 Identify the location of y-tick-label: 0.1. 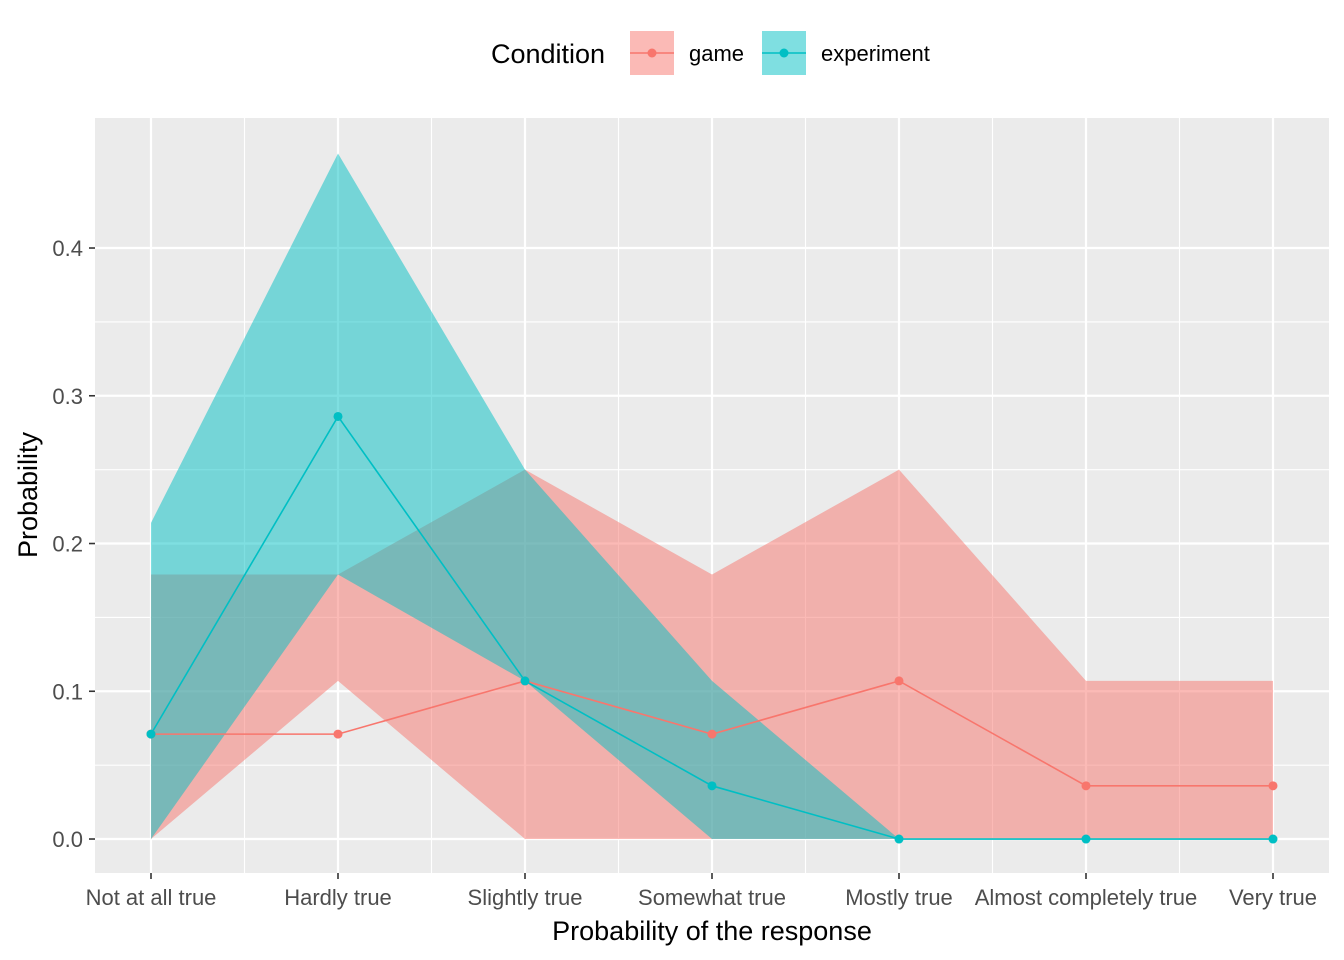
(67, 691).